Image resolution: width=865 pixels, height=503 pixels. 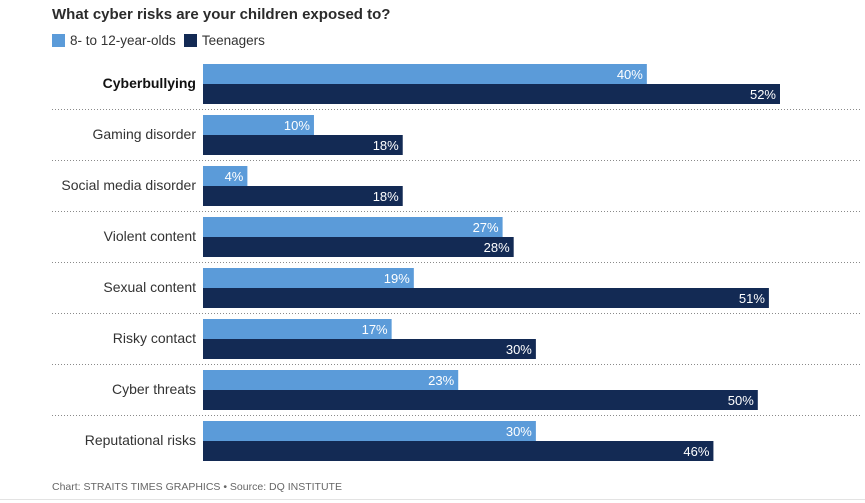 What do you see at coordinates (58, 40) in the screenshot?
I see `legend-swatch-kids` at bounding box center [58, 40].